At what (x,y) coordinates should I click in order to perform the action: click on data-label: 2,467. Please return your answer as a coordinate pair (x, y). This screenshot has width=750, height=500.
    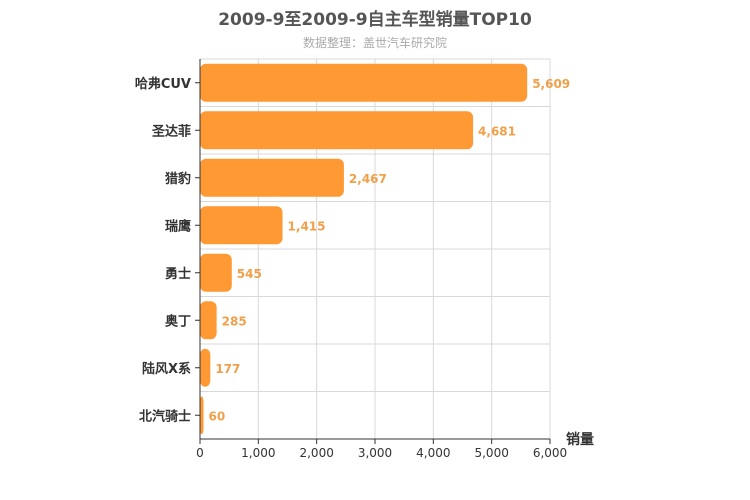
    Looking at the image, I should click on (368, 179).